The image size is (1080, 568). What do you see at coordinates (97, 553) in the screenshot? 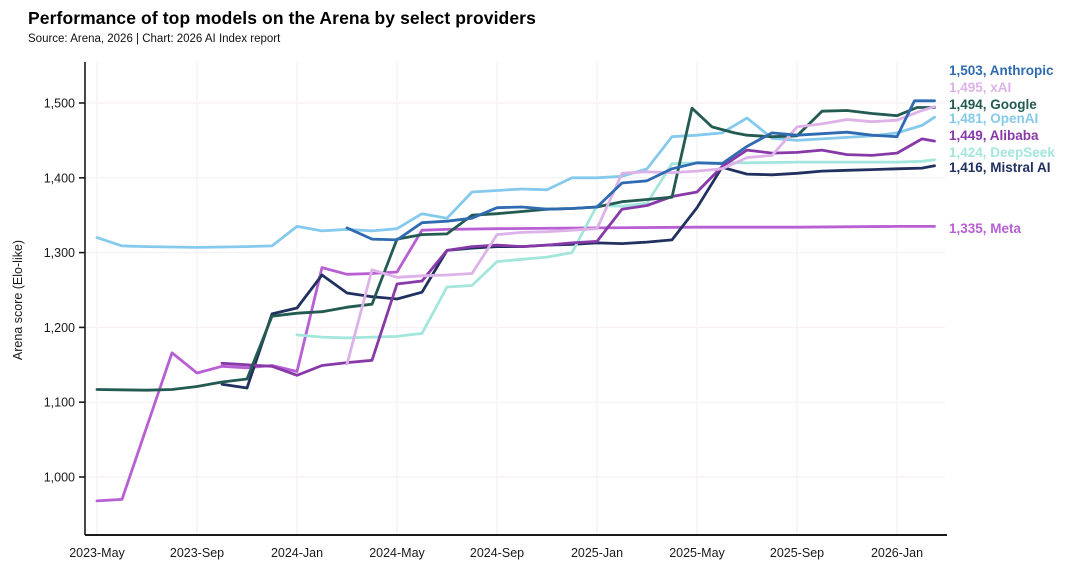
I see `x-tick-label: 2023-May` at bounding box center [97, 553].